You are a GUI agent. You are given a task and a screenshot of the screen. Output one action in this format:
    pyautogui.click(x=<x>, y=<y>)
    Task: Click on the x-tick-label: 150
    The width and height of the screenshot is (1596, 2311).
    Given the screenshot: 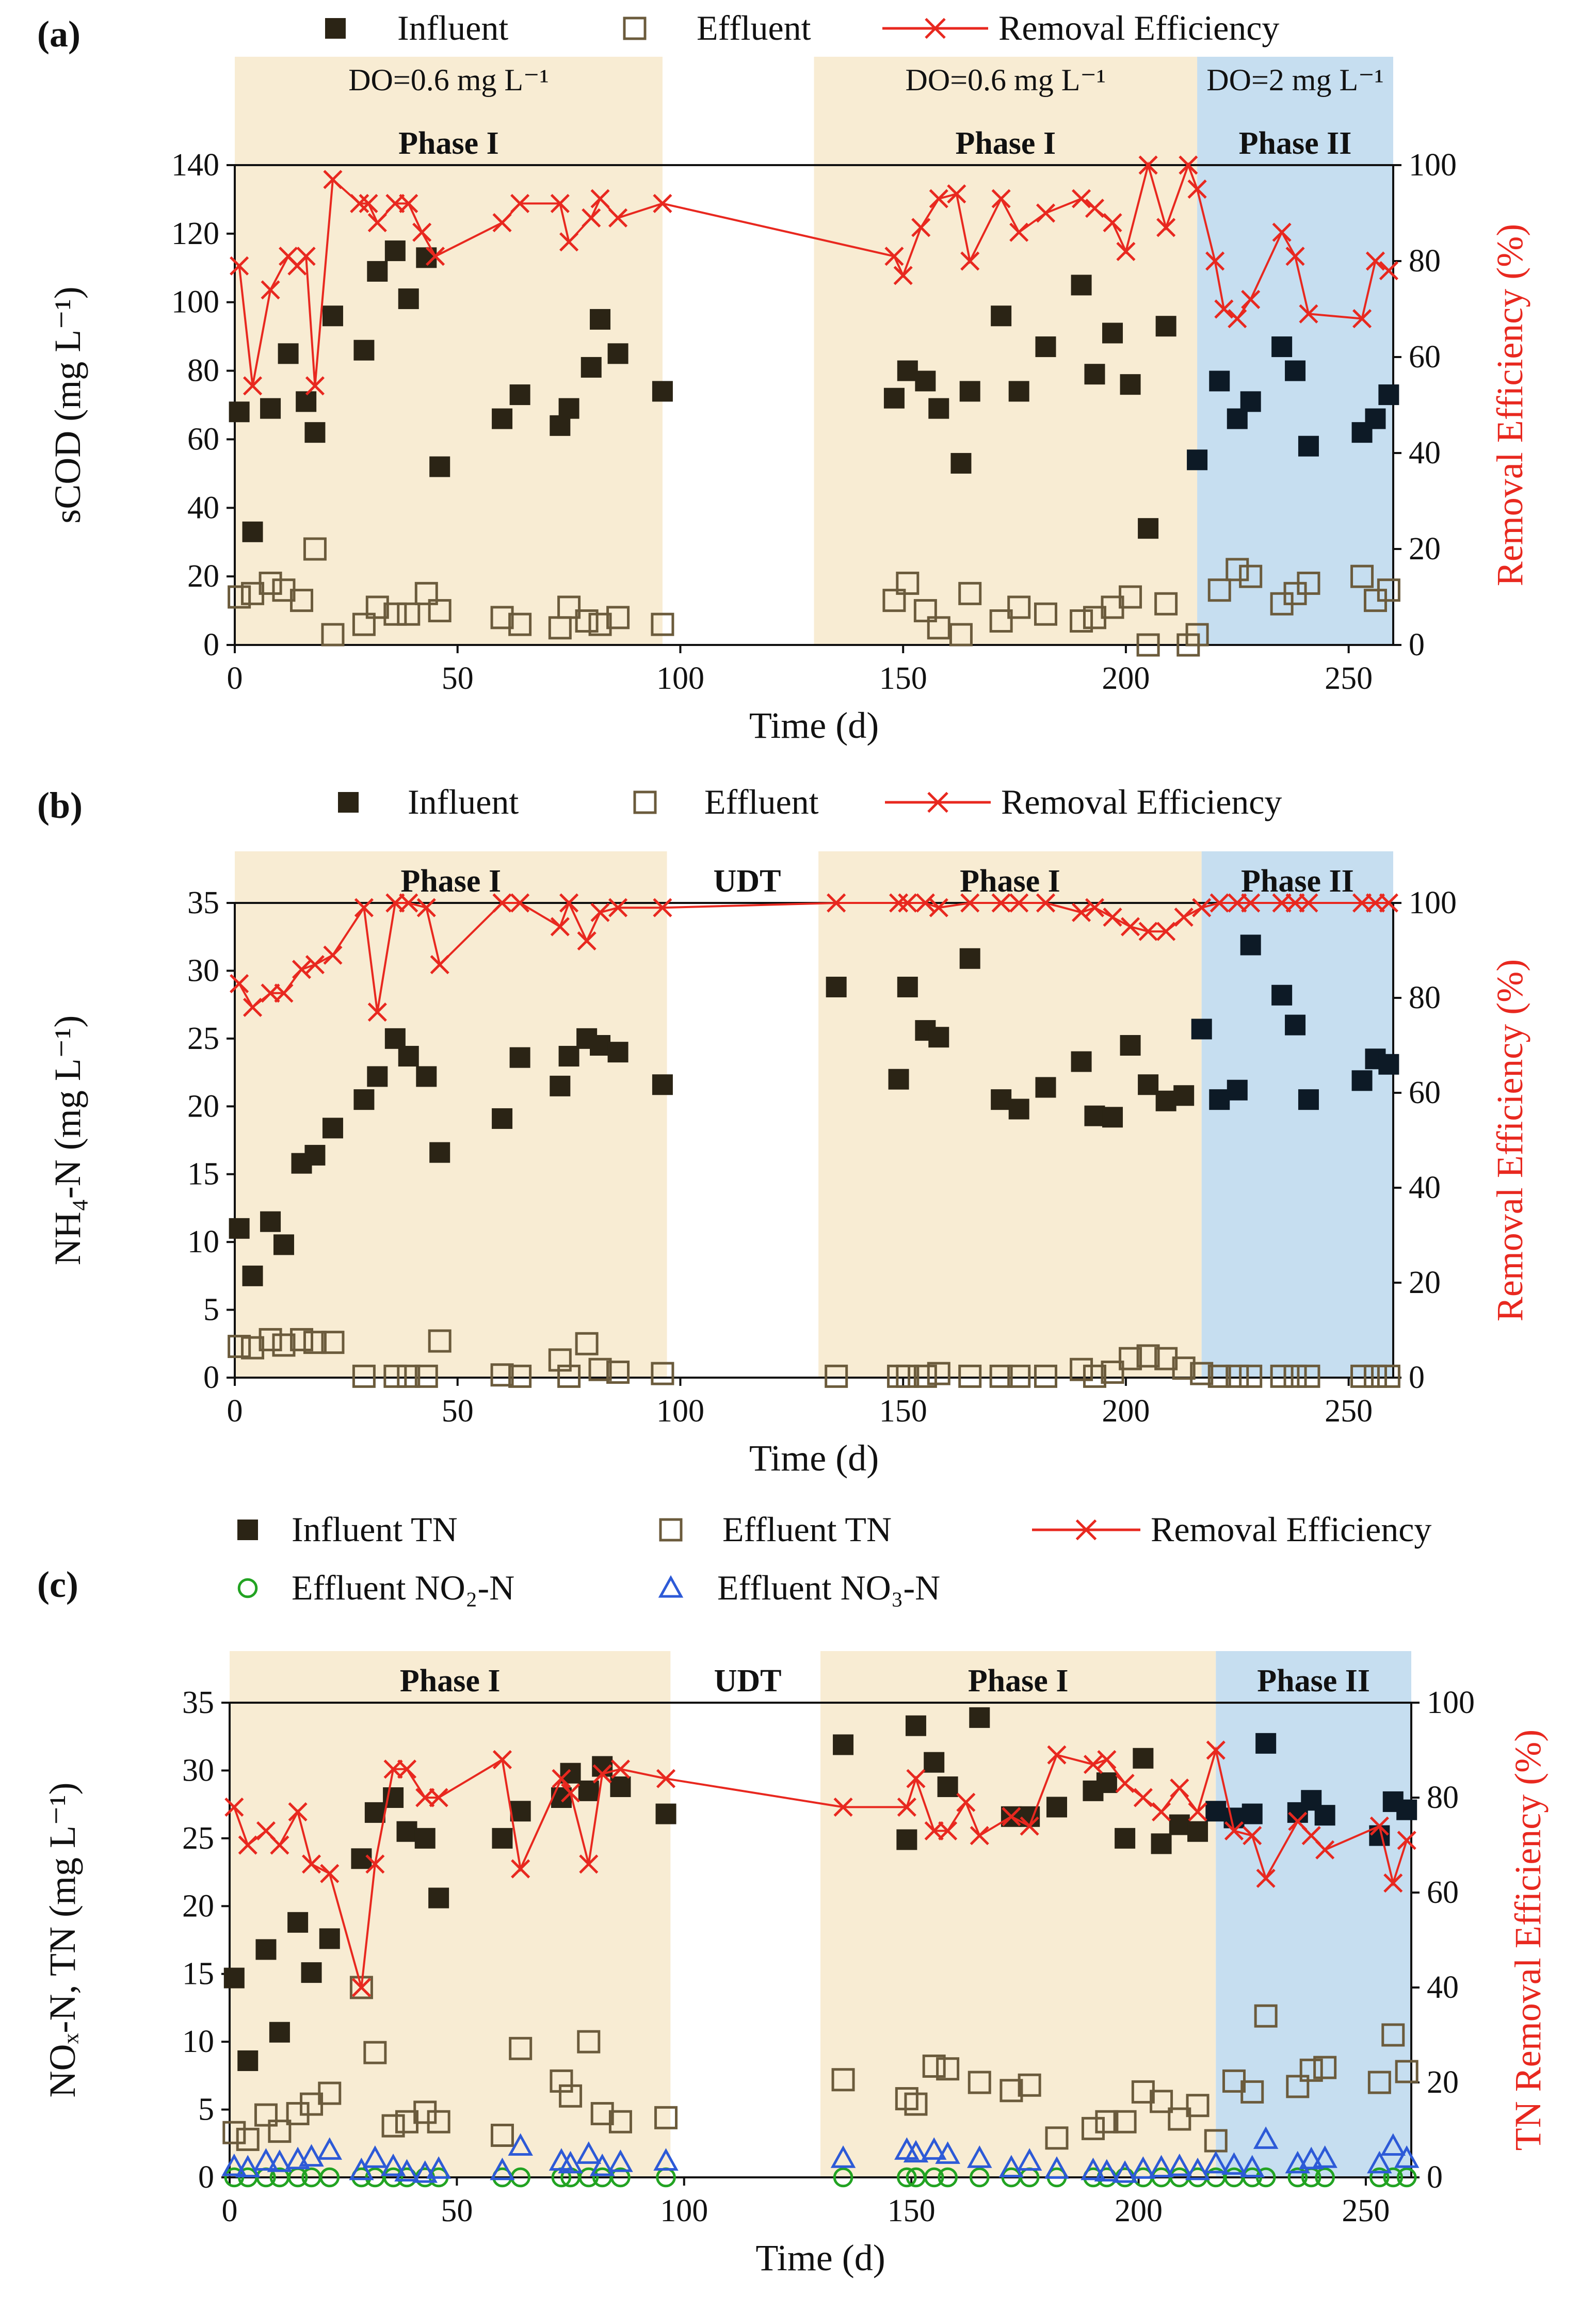 What is the action you would take?
    pyautogui.click(x=903, y=679)
    